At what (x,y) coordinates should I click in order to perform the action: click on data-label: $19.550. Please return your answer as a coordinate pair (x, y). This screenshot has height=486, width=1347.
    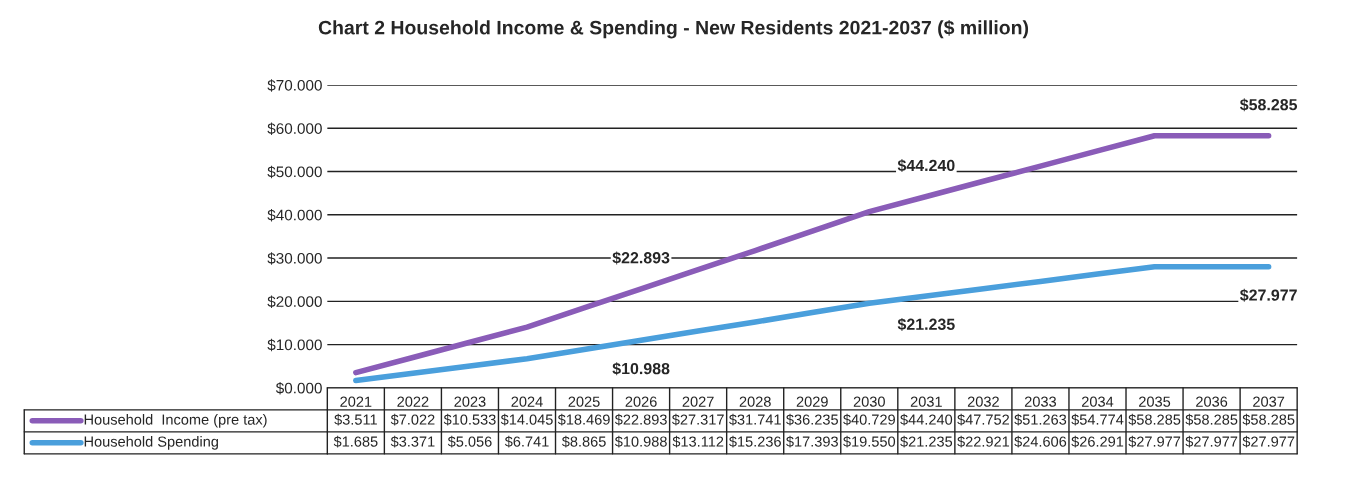
    Looking at the image, I should click on (869, 441).